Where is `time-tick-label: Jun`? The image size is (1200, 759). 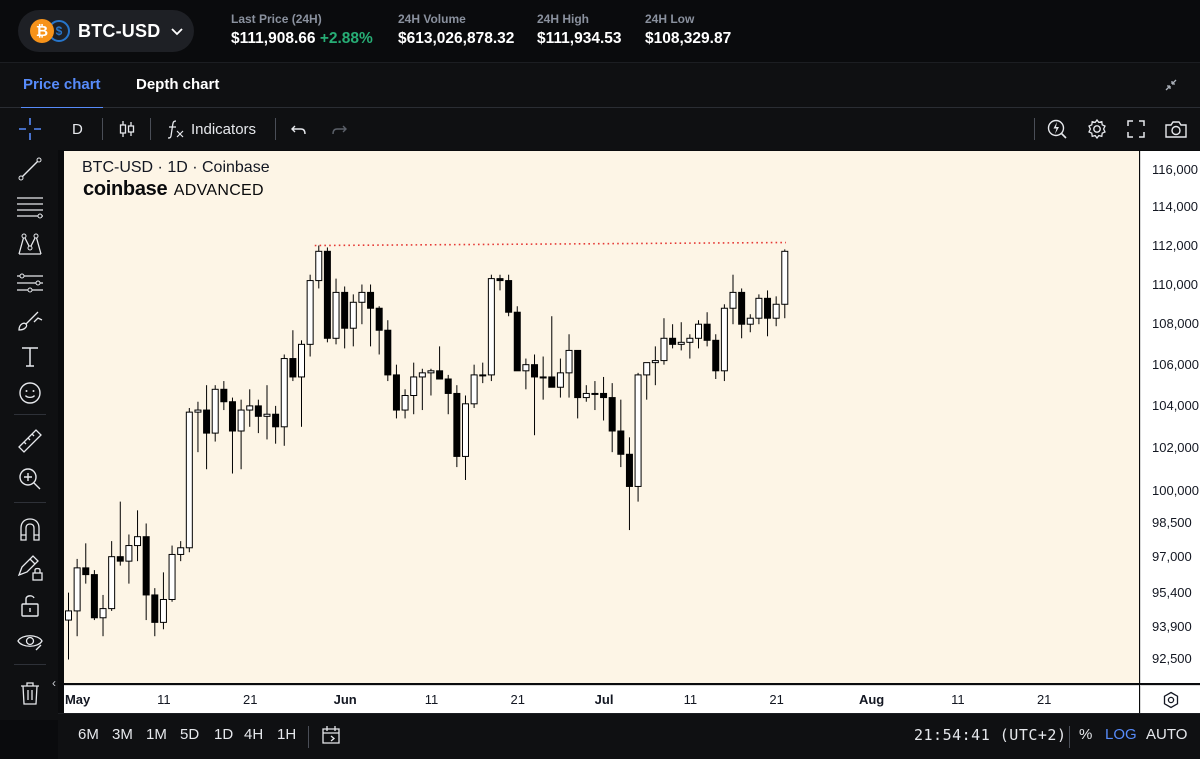
time-tick-label: Jun is located at coordinates (345, 699).